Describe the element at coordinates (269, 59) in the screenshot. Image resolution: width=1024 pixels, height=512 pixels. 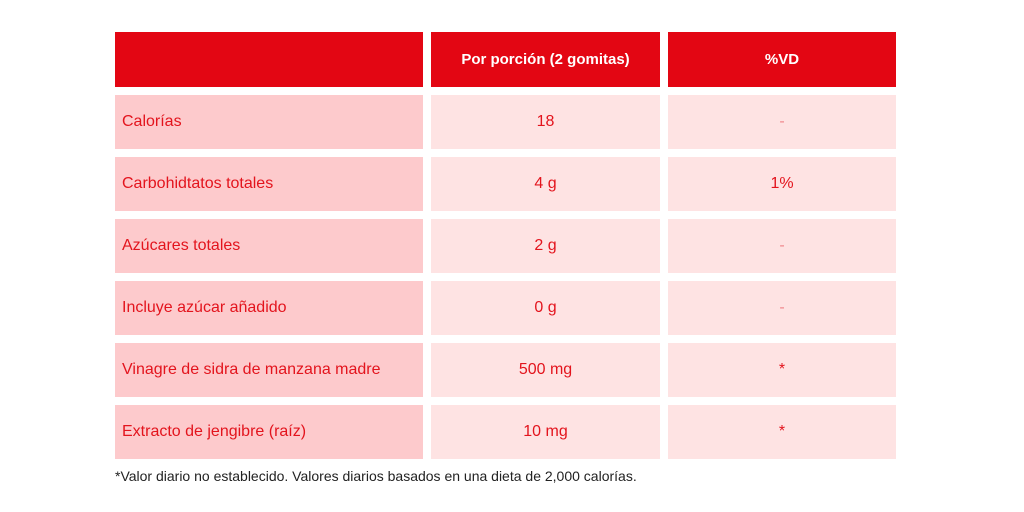
I see `header-cell` at that location.